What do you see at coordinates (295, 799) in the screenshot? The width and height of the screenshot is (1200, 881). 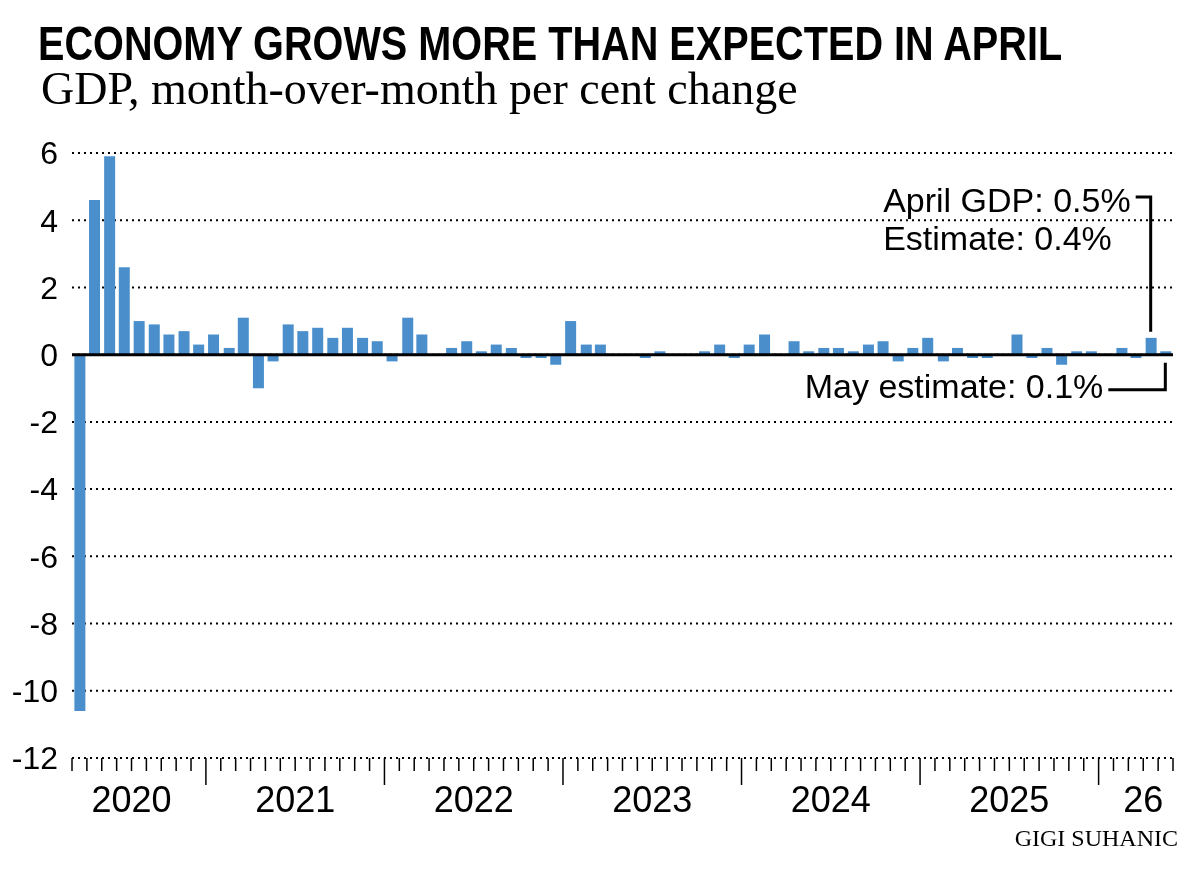 I see `x-tick-label: 2021` at bounding box center [295, 799].